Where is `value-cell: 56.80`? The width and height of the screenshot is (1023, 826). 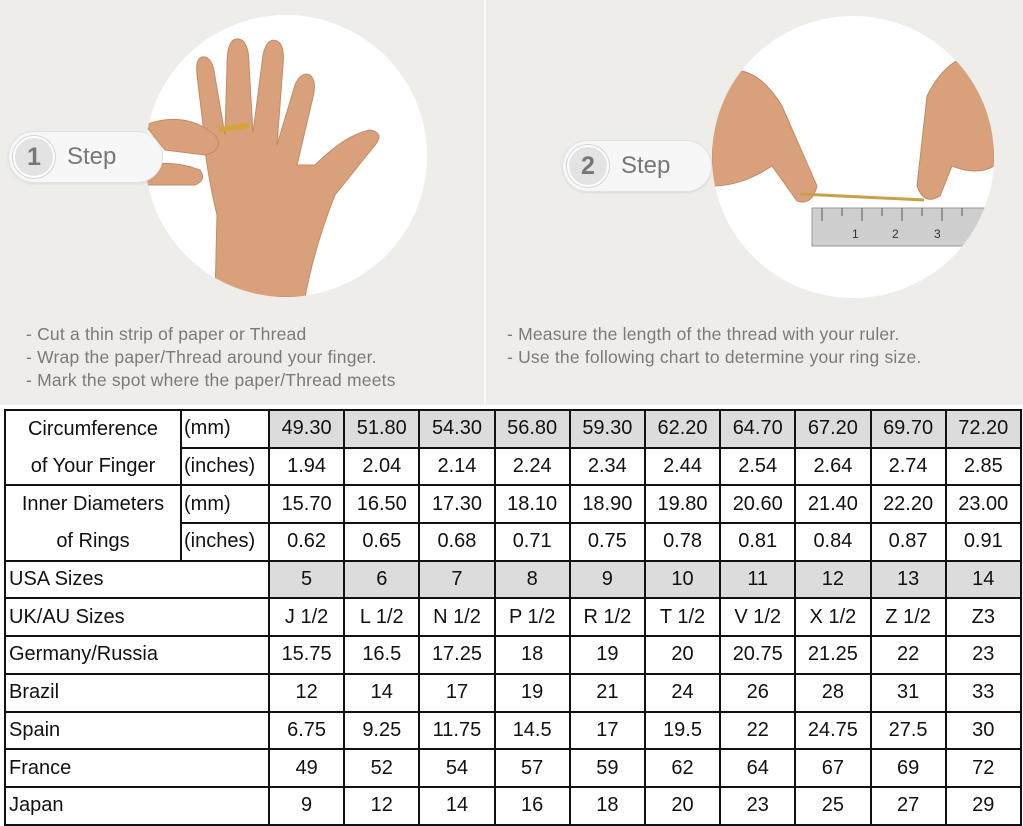
value-cell: 56.80 is located at coordinates (532, 429).